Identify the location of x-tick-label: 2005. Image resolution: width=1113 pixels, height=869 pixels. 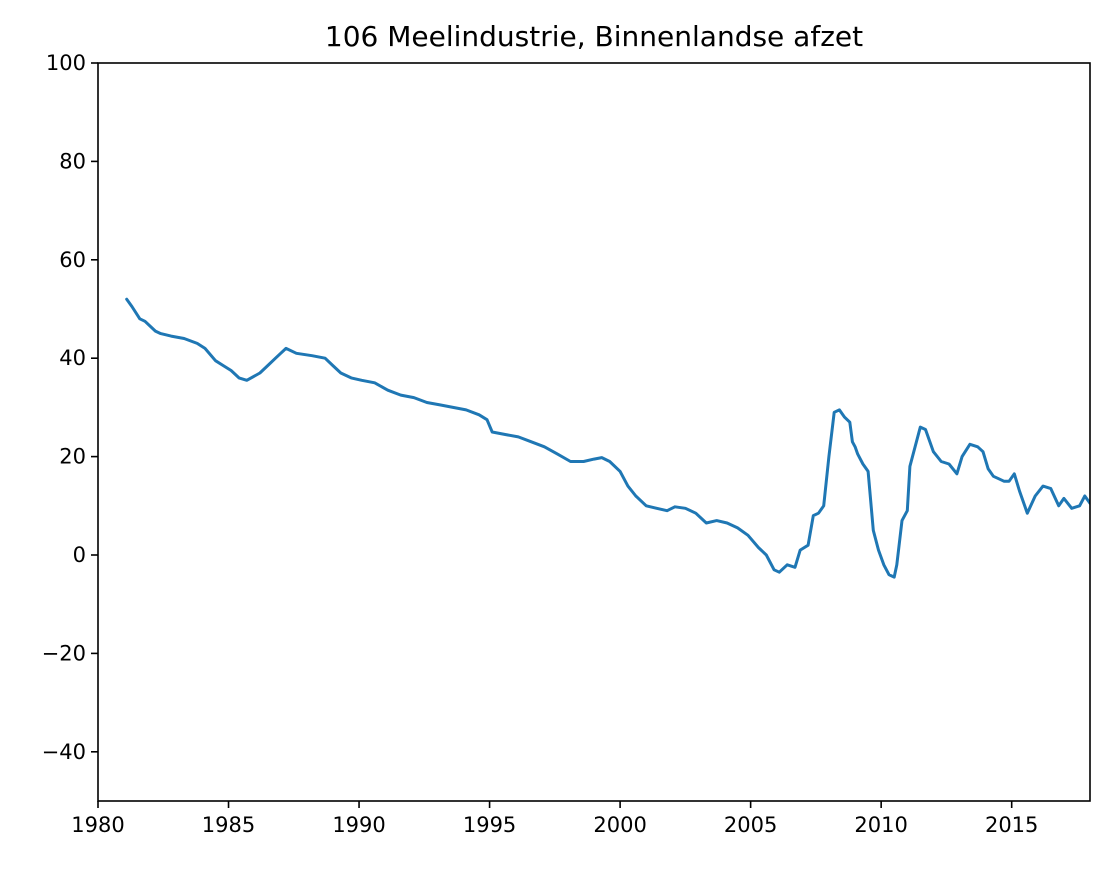
(750, 825).